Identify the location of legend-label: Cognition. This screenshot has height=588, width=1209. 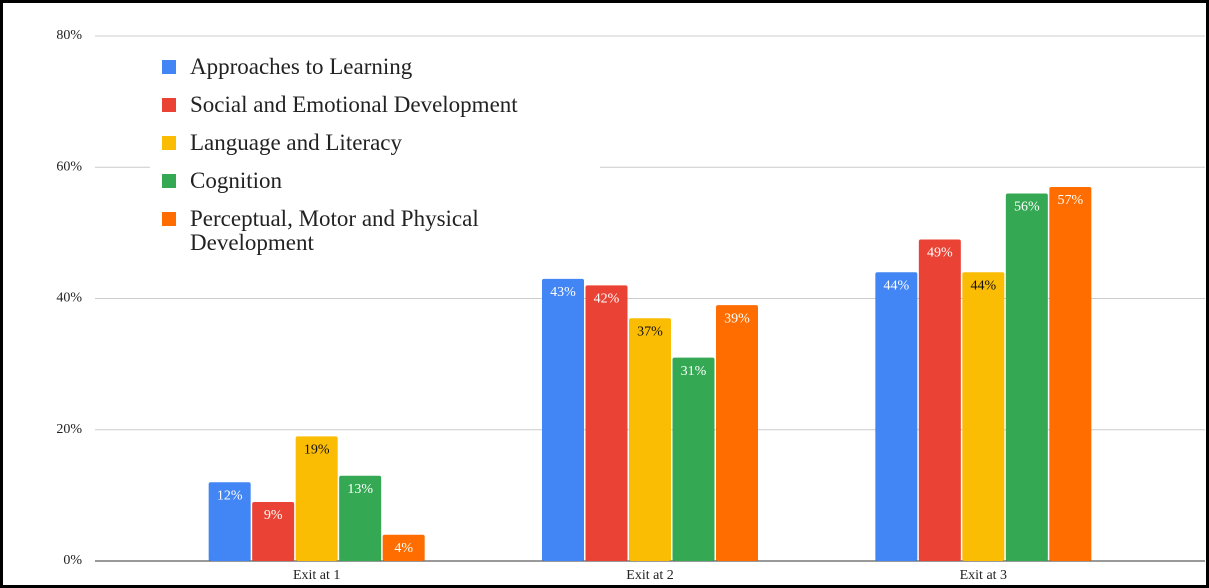
(236, 180).